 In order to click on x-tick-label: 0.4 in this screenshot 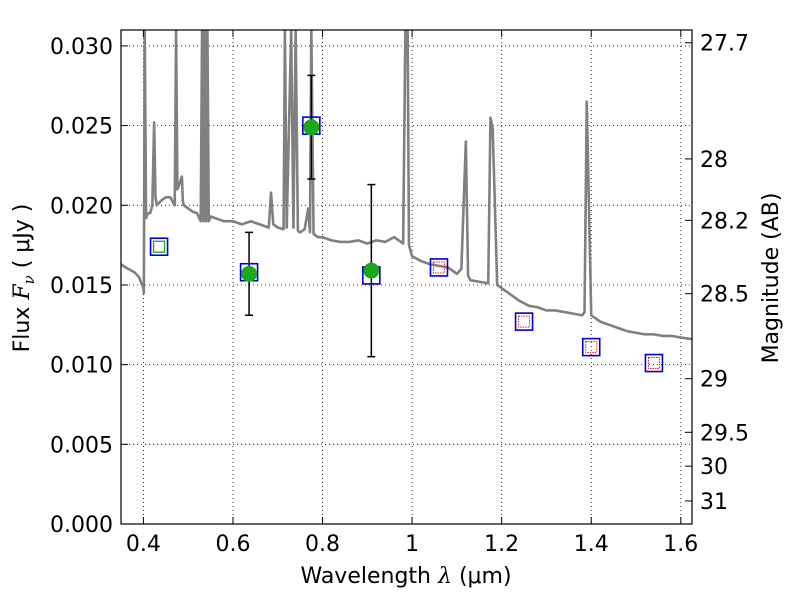, I will do `click(143, 544)`.